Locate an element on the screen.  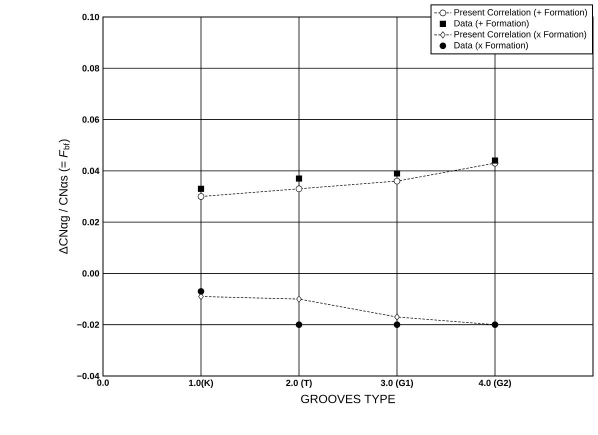
x-axis-title: GROOVES TYPE is located at coordinates (348, 399).